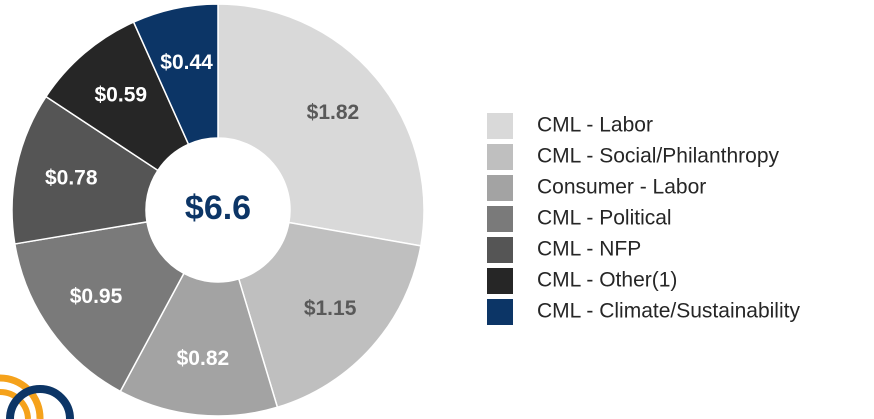  Describe the element at coordinates (604, 218) in the screenshot. I see `legend-label: CML - Political` at that location.